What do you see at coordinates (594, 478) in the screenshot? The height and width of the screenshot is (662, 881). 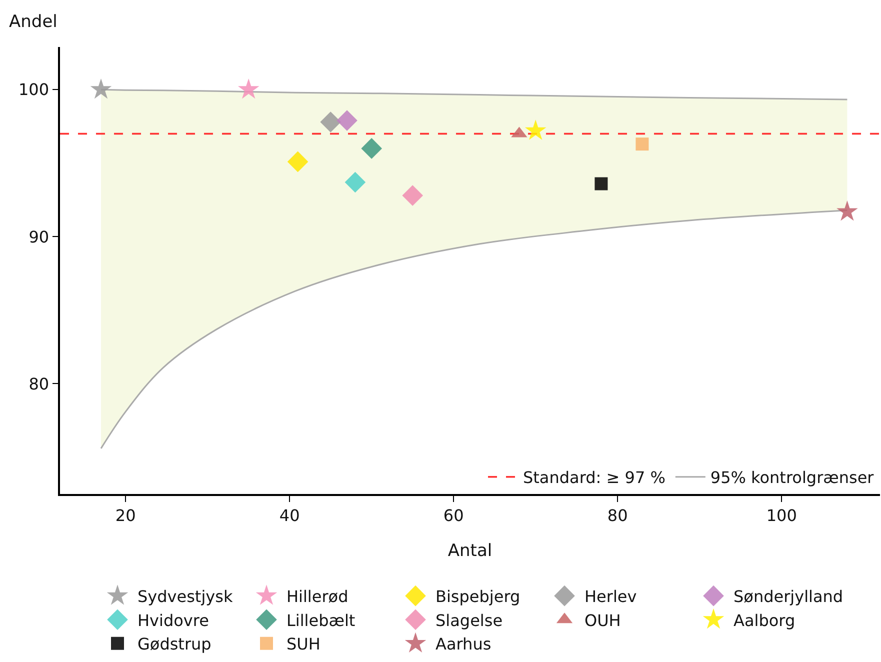 I see `legend-label: Standard: ≥ 97 %` at bounding box center [594, 478].